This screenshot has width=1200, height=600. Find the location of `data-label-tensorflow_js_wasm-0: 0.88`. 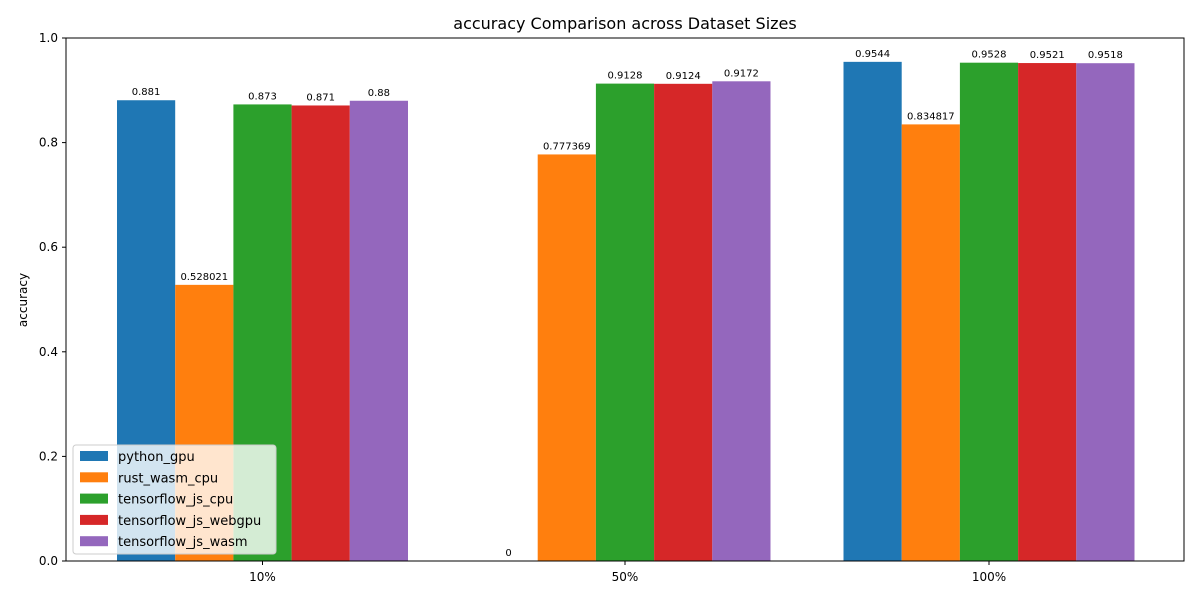

data-label-tensorflow_js_wasm-0: 0.88 is located at coordinates (379, 93).